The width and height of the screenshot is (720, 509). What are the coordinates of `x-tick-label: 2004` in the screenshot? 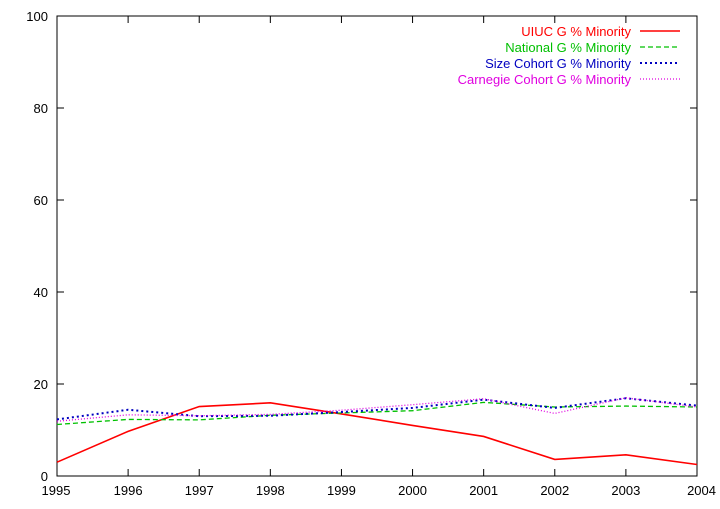 It's located at (701, 490).